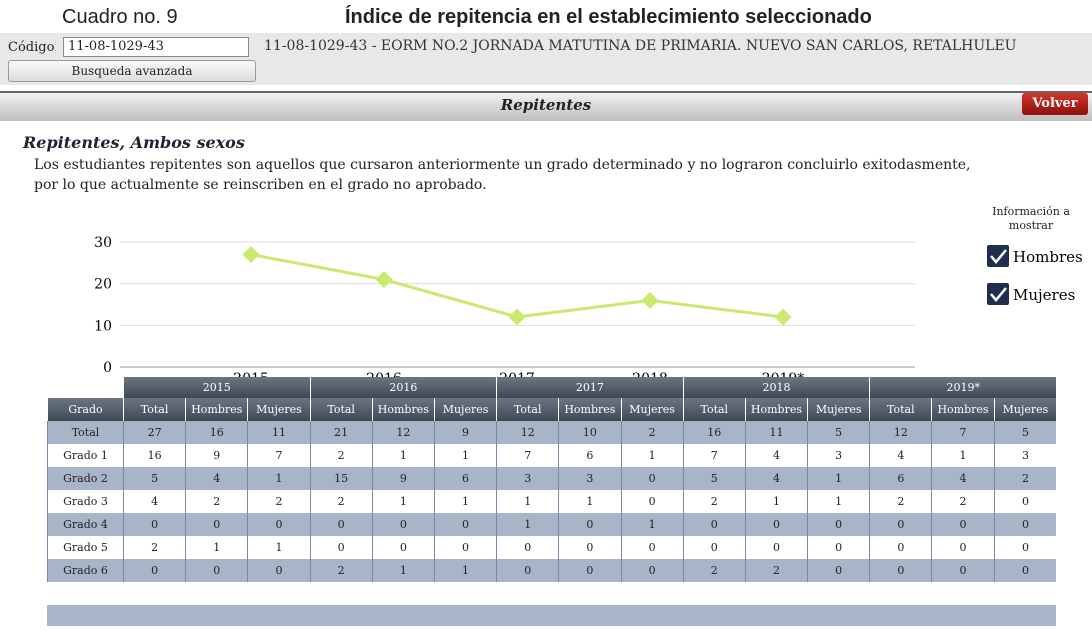 Image resolution: width=1092 pixels, height=632 pixels. I want to click on bar-title: Repitentes, so click(546, 105).